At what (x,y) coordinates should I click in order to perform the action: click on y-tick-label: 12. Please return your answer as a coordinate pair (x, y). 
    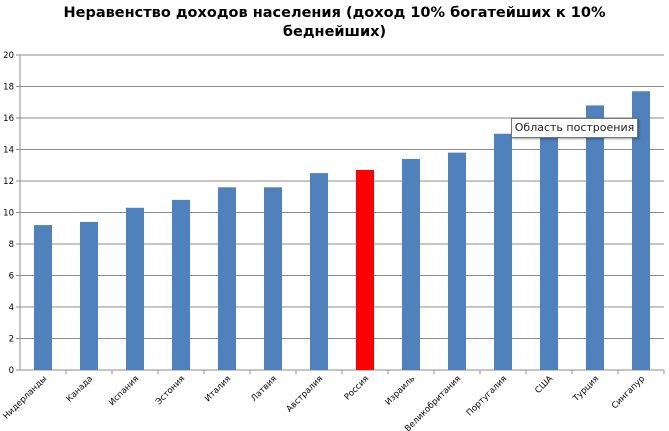
    Looking at the image, I should click on (8, 182).